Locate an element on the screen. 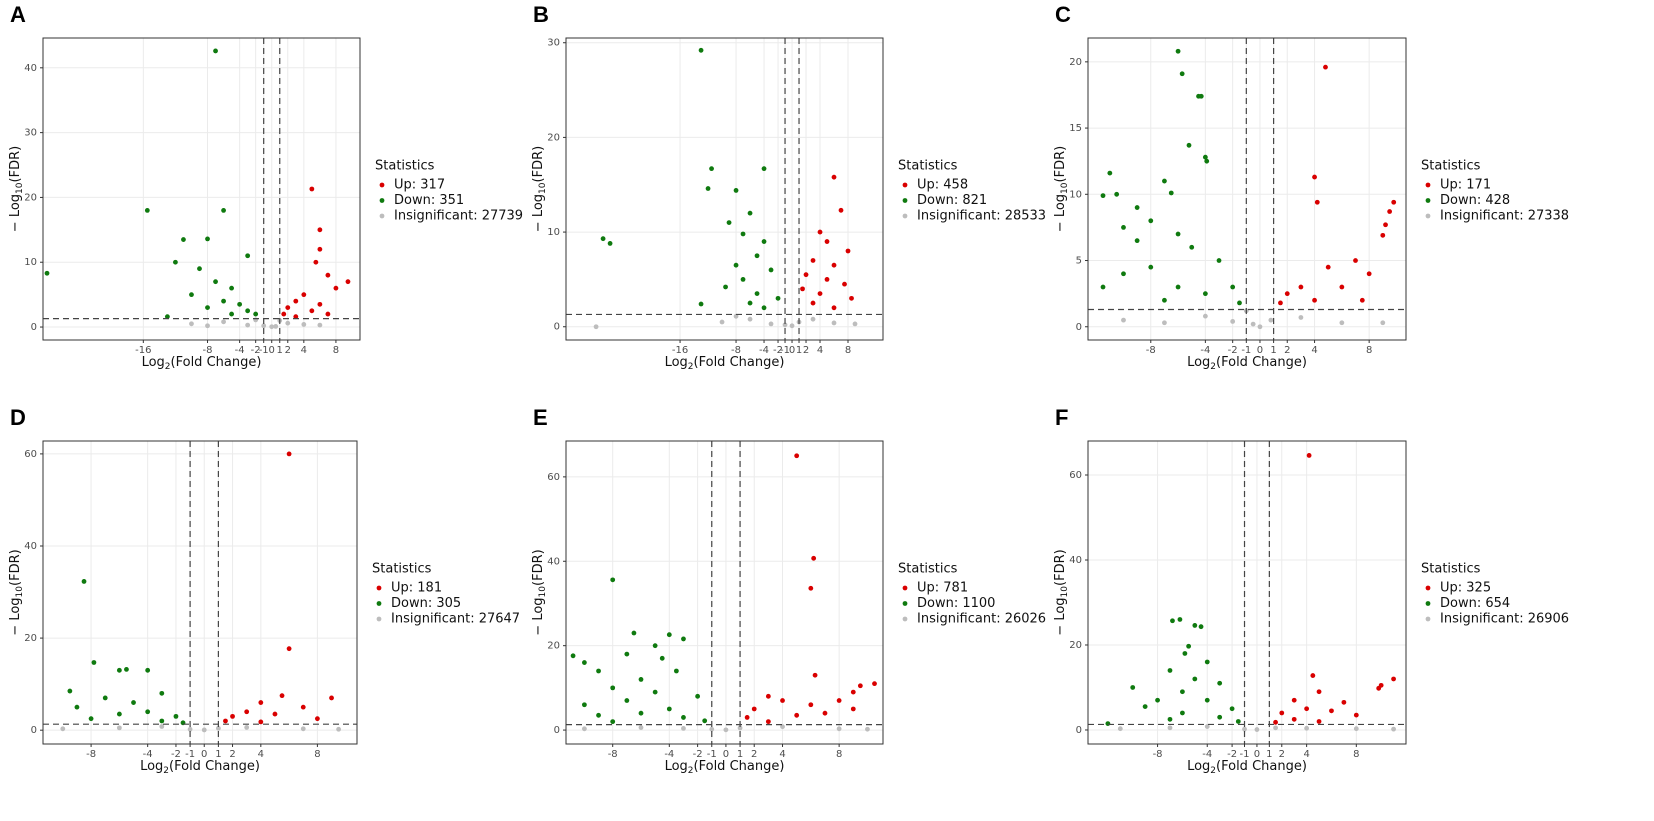 This screenshot has width=1654, height=821. x-tick-label: 8 is located at coordinates (317, 754).